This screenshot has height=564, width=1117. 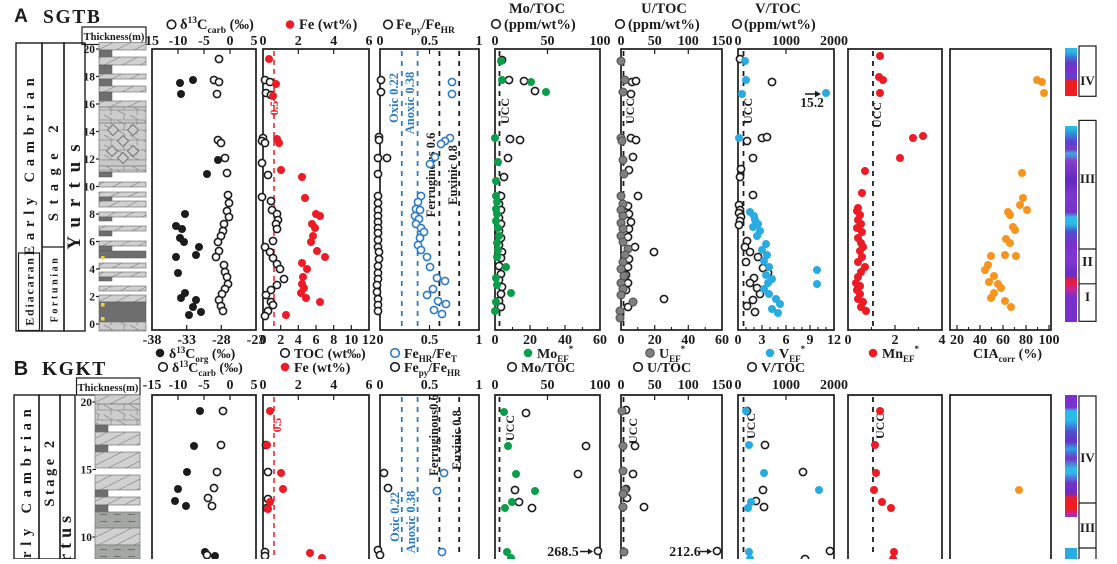 I want to click on svg-text: Fepy/FeHR, so click(x=425, y=26).